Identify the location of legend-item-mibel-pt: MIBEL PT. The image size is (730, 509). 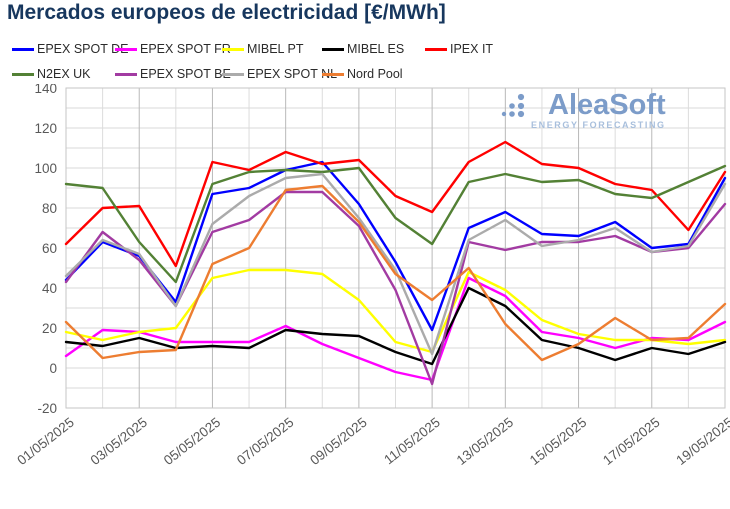
(263, 49).